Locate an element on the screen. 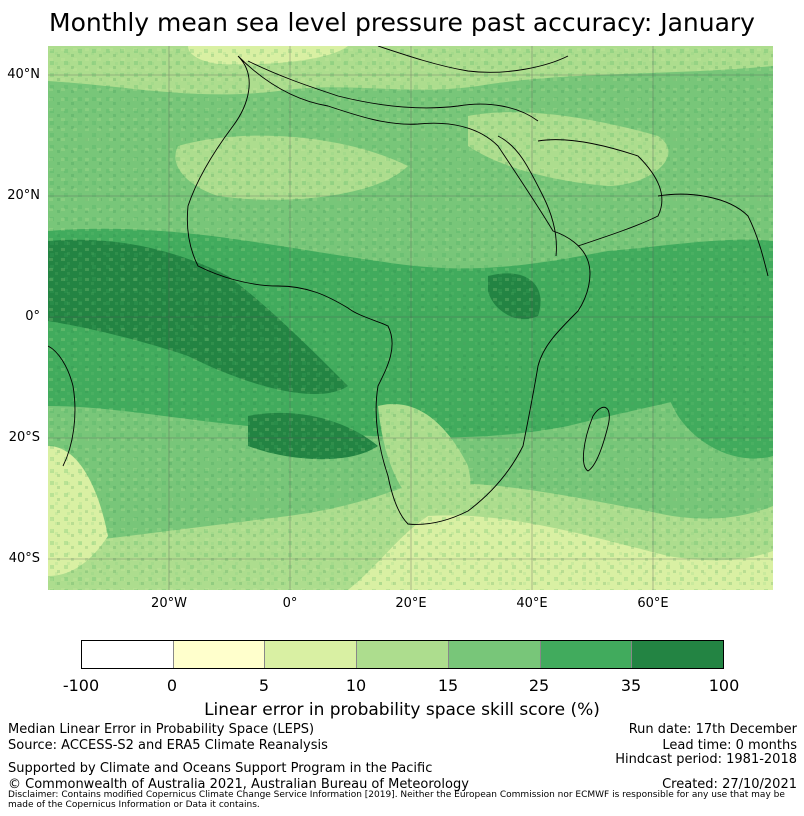 Image resolution: width=804 pixels, height=816 pixels. colorbar-tick: 15 is located at coordinates (448, 685).